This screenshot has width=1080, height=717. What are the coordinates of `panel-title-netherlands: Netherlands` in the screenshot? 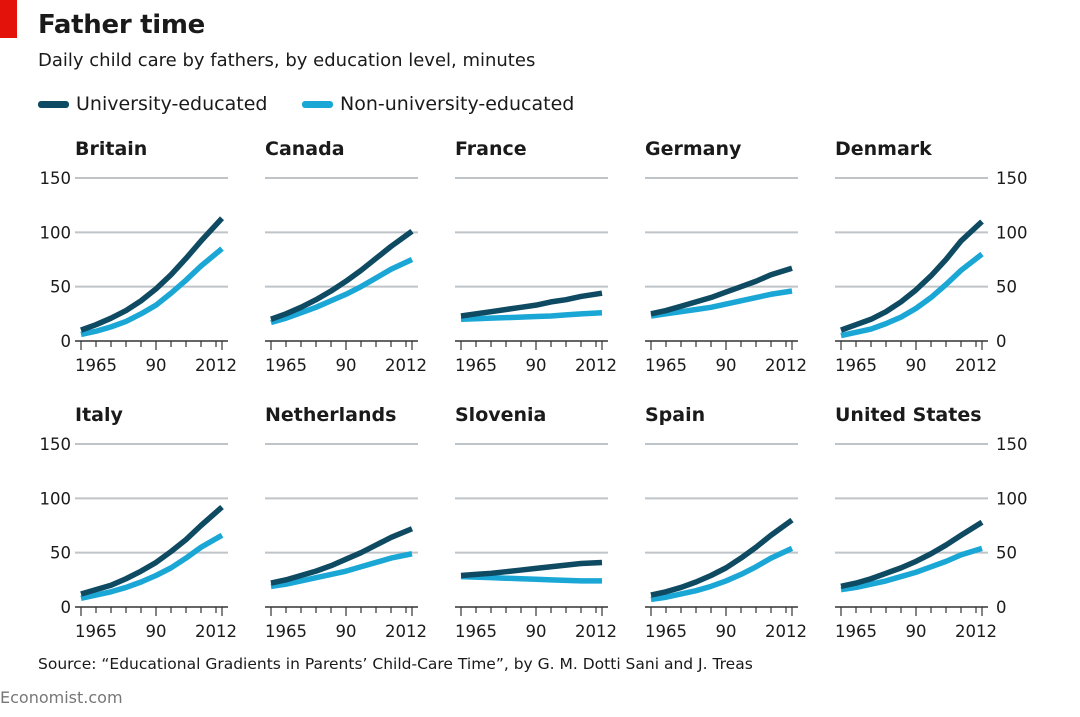 It's located at (330, 415).